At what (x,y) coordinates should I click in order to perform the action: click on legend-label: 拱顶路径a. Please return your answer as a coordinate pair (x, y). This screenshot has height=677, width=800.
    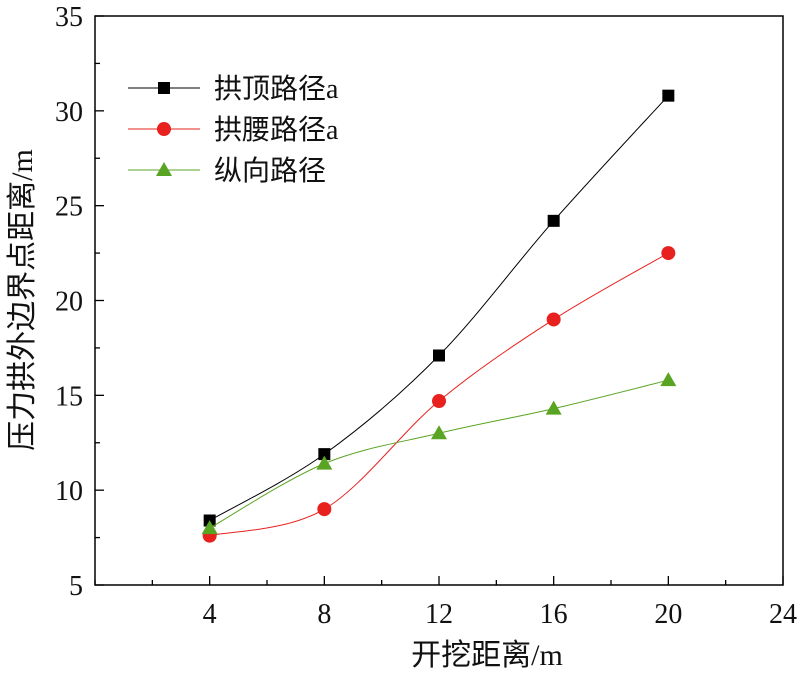
    Looking at the image, I should click on (276, 89).